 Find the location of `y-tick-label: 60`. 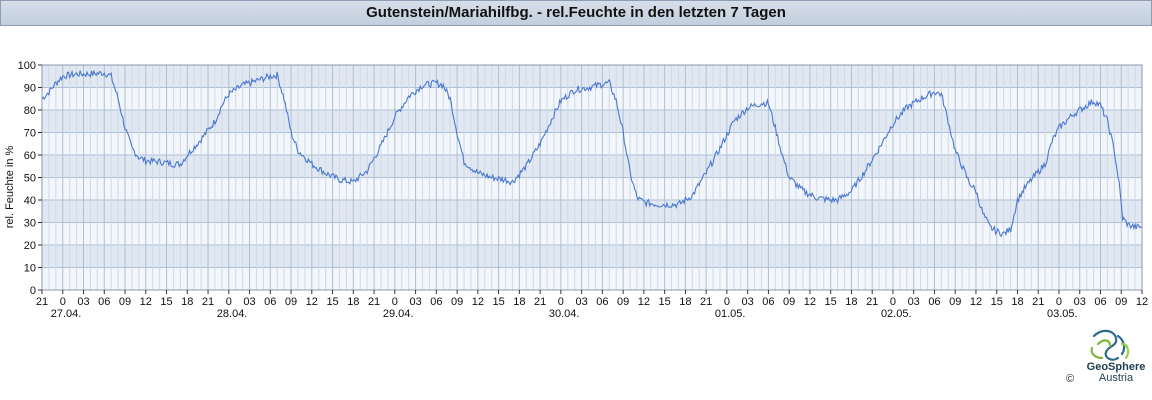

y-tick-label: 60 is located at coordinates (30, 156).